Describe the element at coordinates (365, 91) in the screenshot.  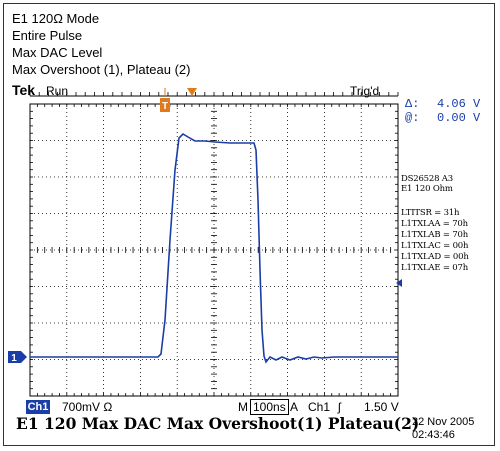
I see `trigger-status: Trig'd` at that location.